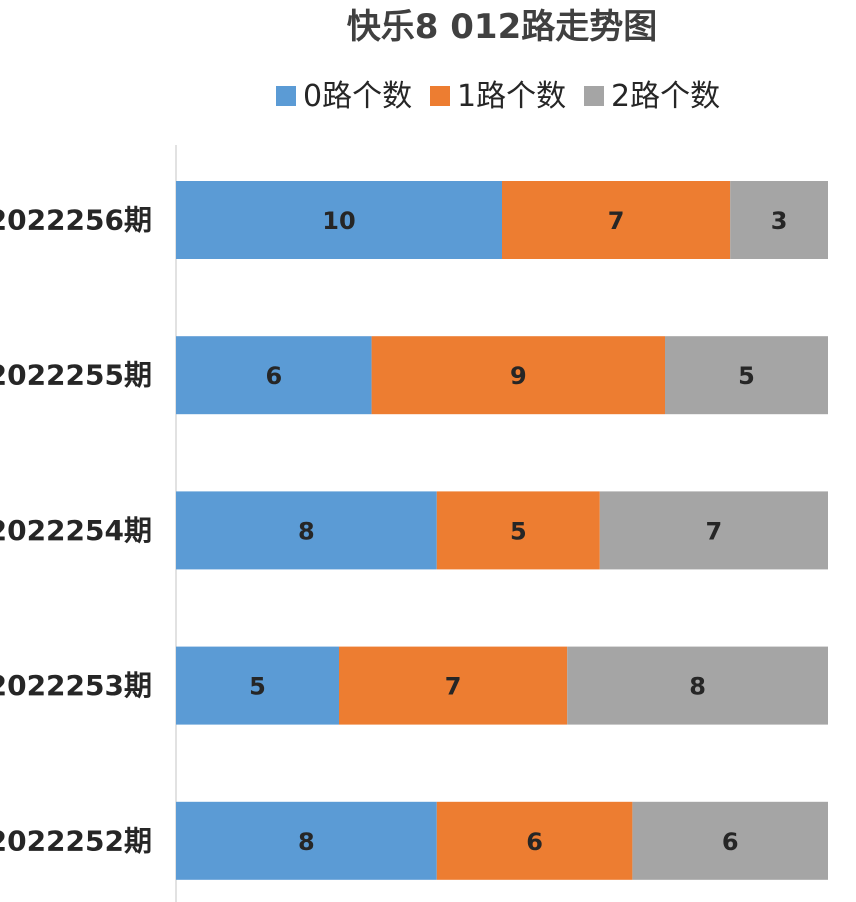 This screenshot has height=902, width=856. I want to click on category-label-0: 2022256期, so click(76, 220).